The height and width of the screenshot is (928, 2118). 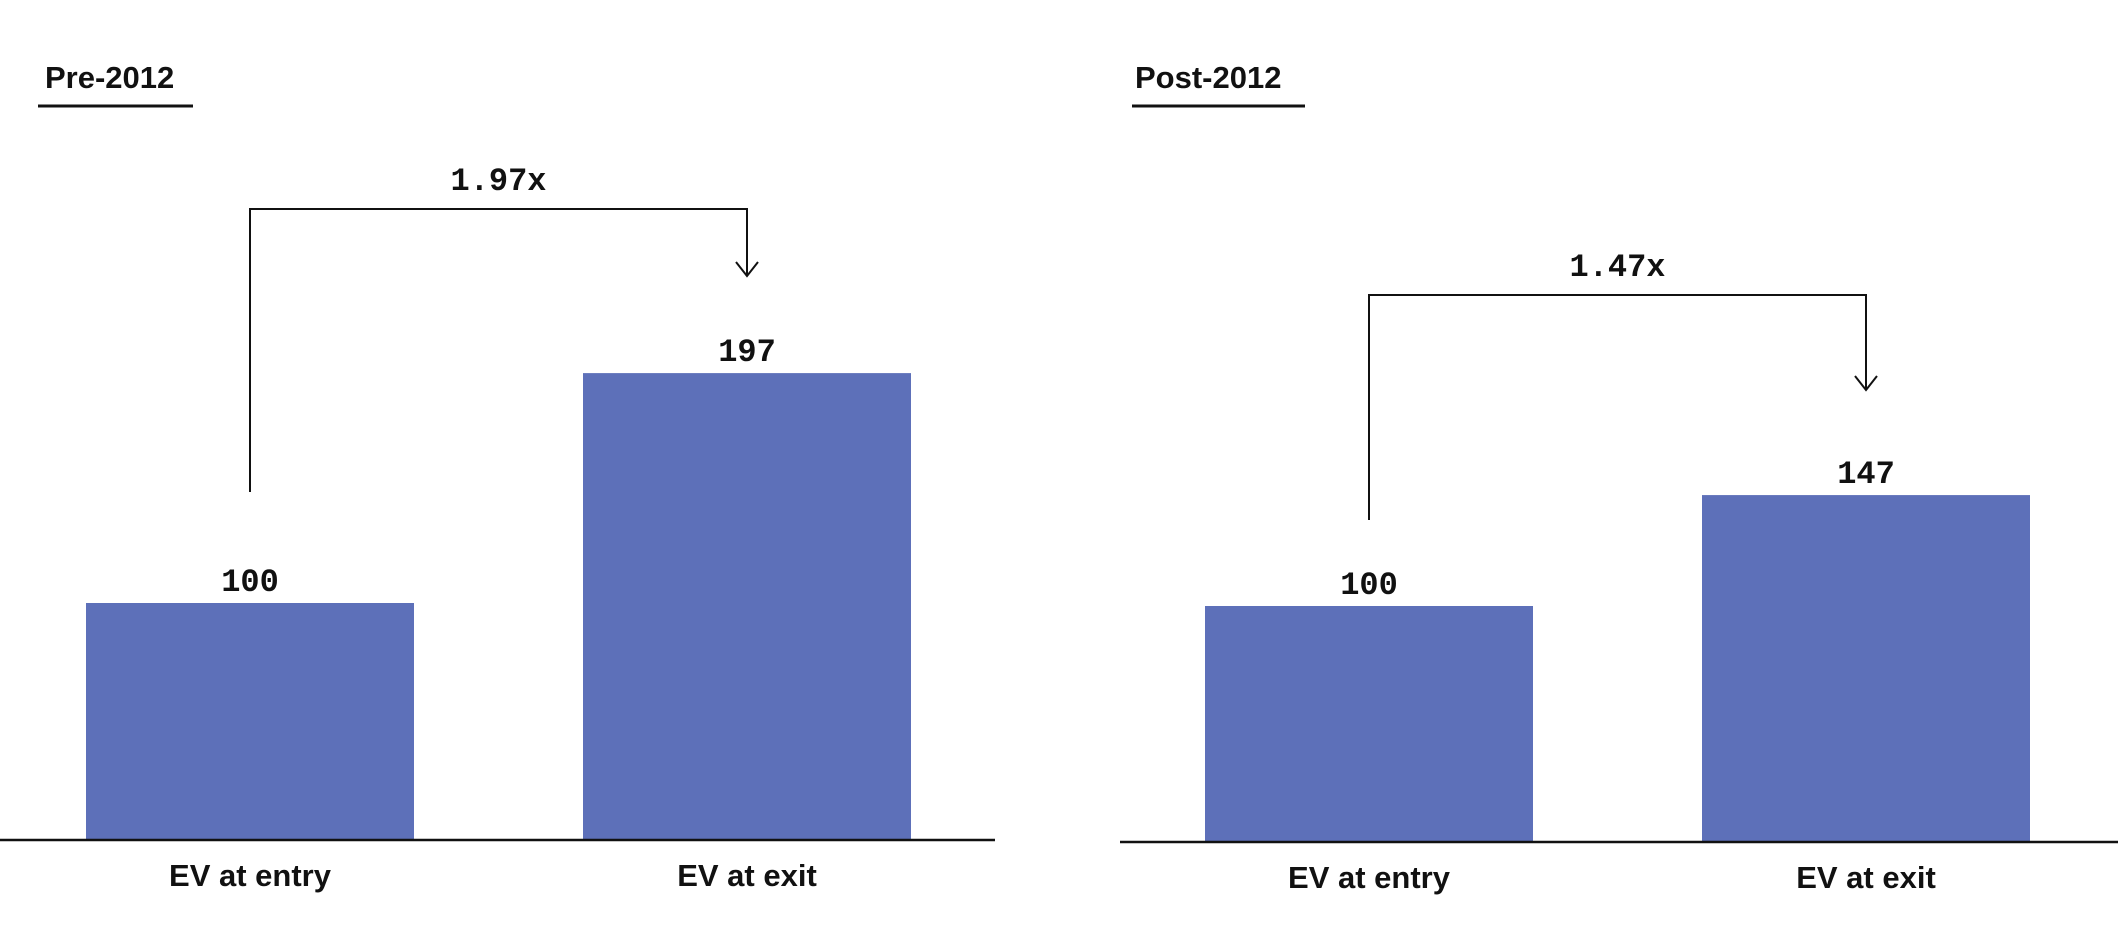 I want to click on data-label: 147, so click(x=1866, y=474).